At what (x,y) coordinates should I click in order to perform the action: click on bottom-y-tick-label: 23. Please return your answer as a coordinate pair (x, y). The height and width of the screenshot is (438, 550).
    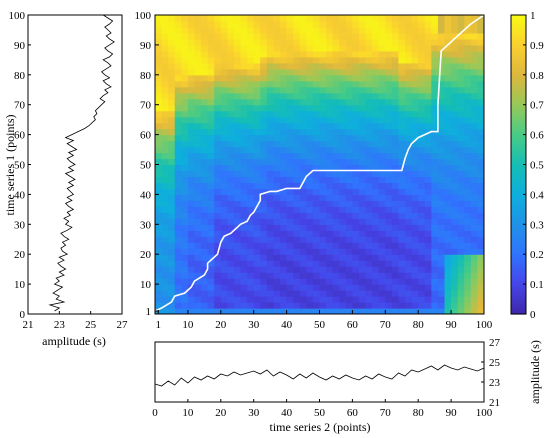
    Looking at the image, I should click on (495, 383).